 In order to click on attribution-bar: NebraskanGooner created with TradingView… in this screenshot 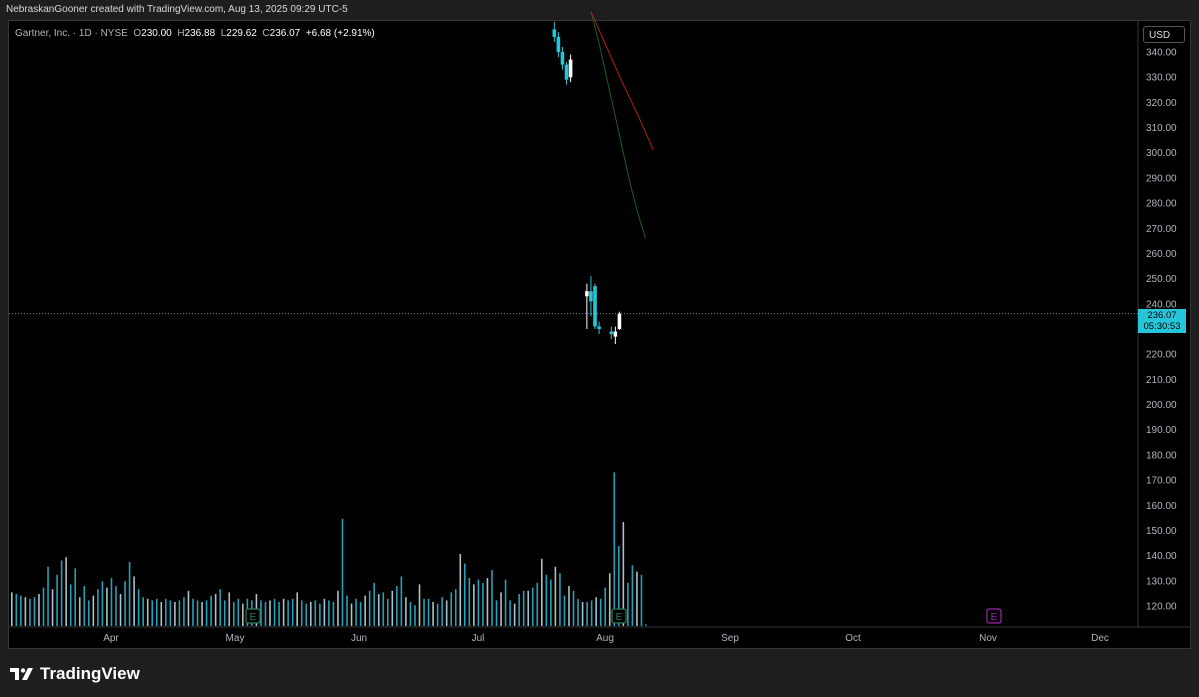, I will do `click(599, 10)`.